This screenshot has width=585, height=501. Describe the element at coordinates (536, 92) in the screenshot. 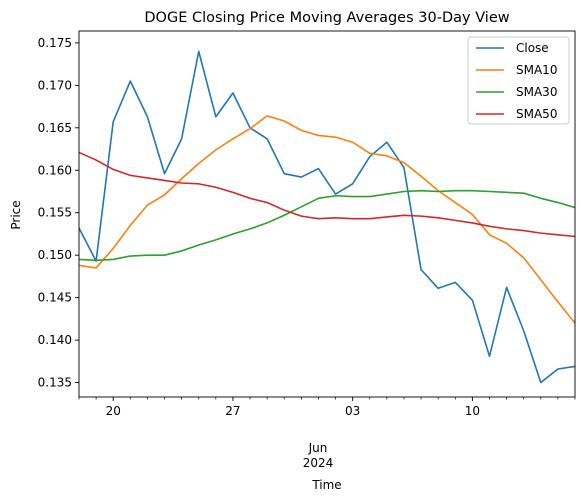

I see `legend-label-sma30: SMA30` at that location.